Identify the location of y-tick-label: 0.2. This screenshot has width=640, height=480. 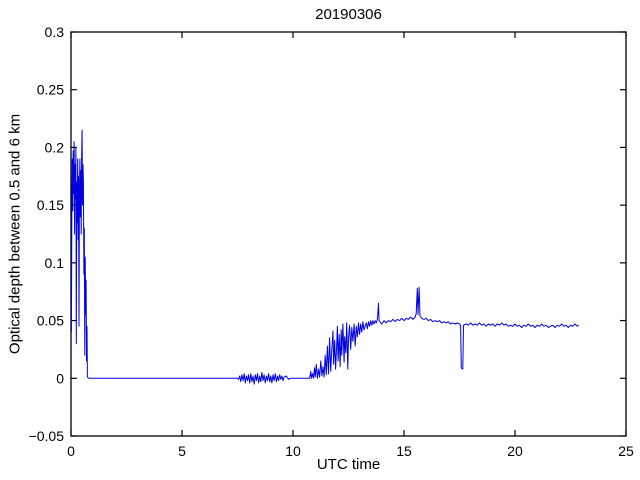
(55, 147).